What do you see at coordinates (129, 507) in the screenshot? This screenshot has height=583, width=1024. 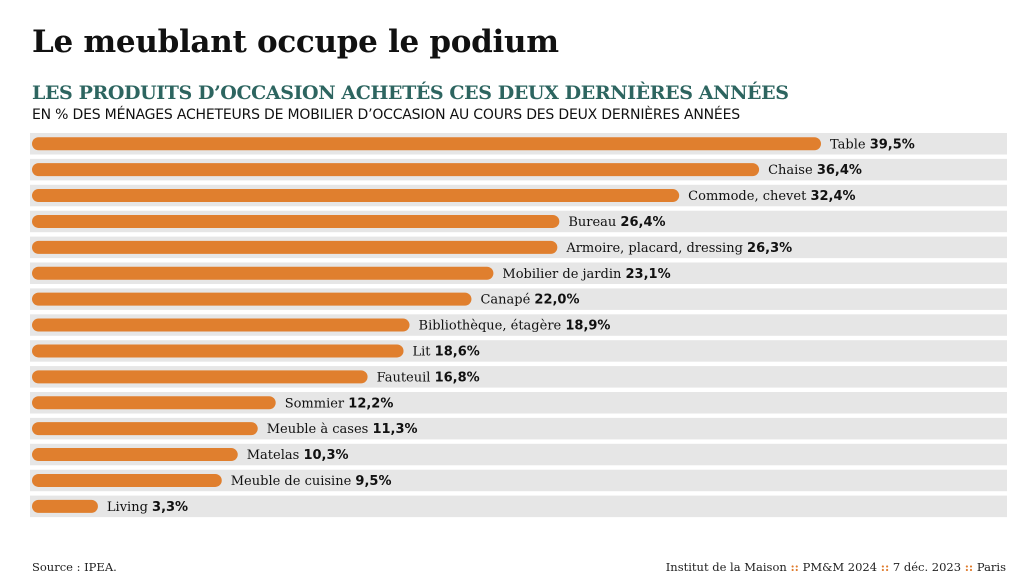 I see `category-label: Living` at bounding box center [129, 507].